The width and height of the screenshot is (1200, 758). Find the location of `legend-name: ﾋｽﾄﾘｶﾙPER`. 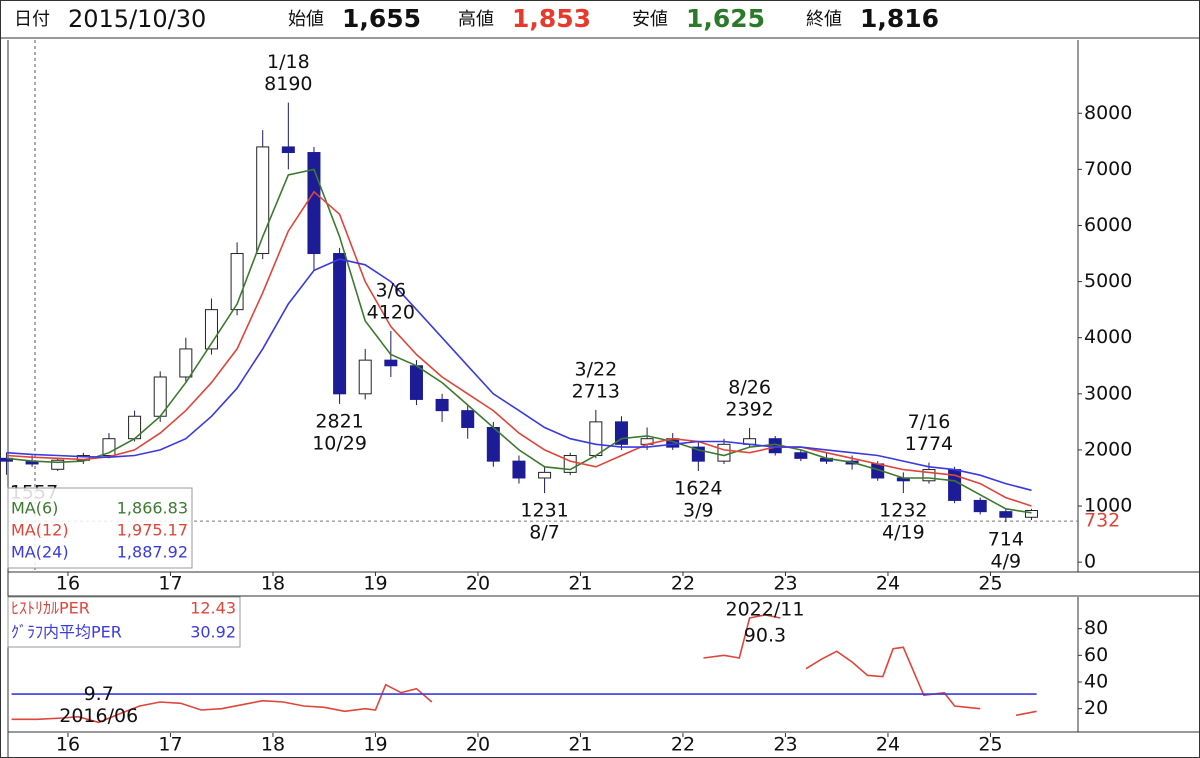

legend-name: ﾋｽﾄﾘｶﾙPER is located at coordinates (50, 608).